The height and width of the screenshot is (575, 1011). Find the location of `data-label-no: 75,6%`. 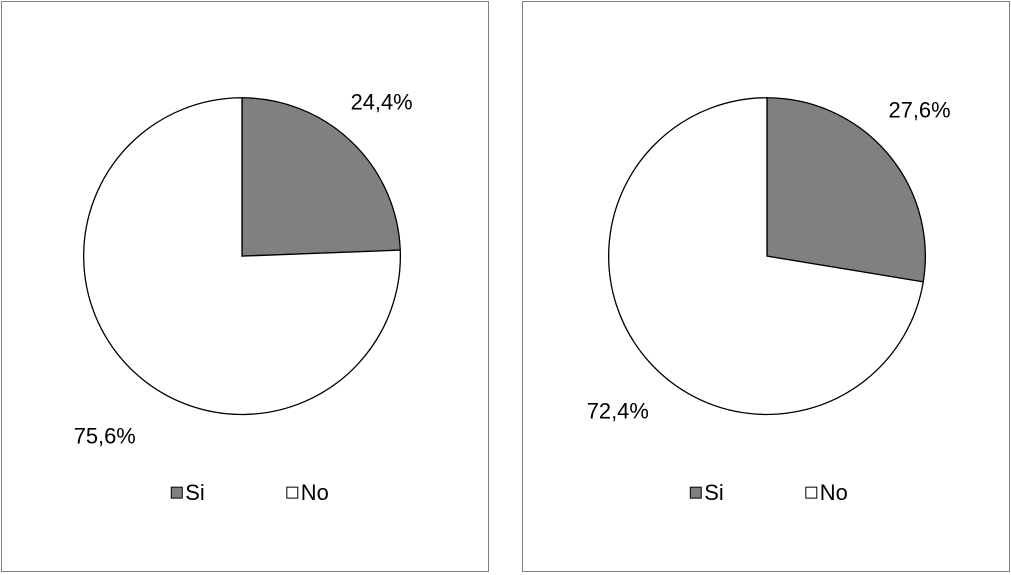

data-label-no: 75,6% is located at coordinates (105, 435).